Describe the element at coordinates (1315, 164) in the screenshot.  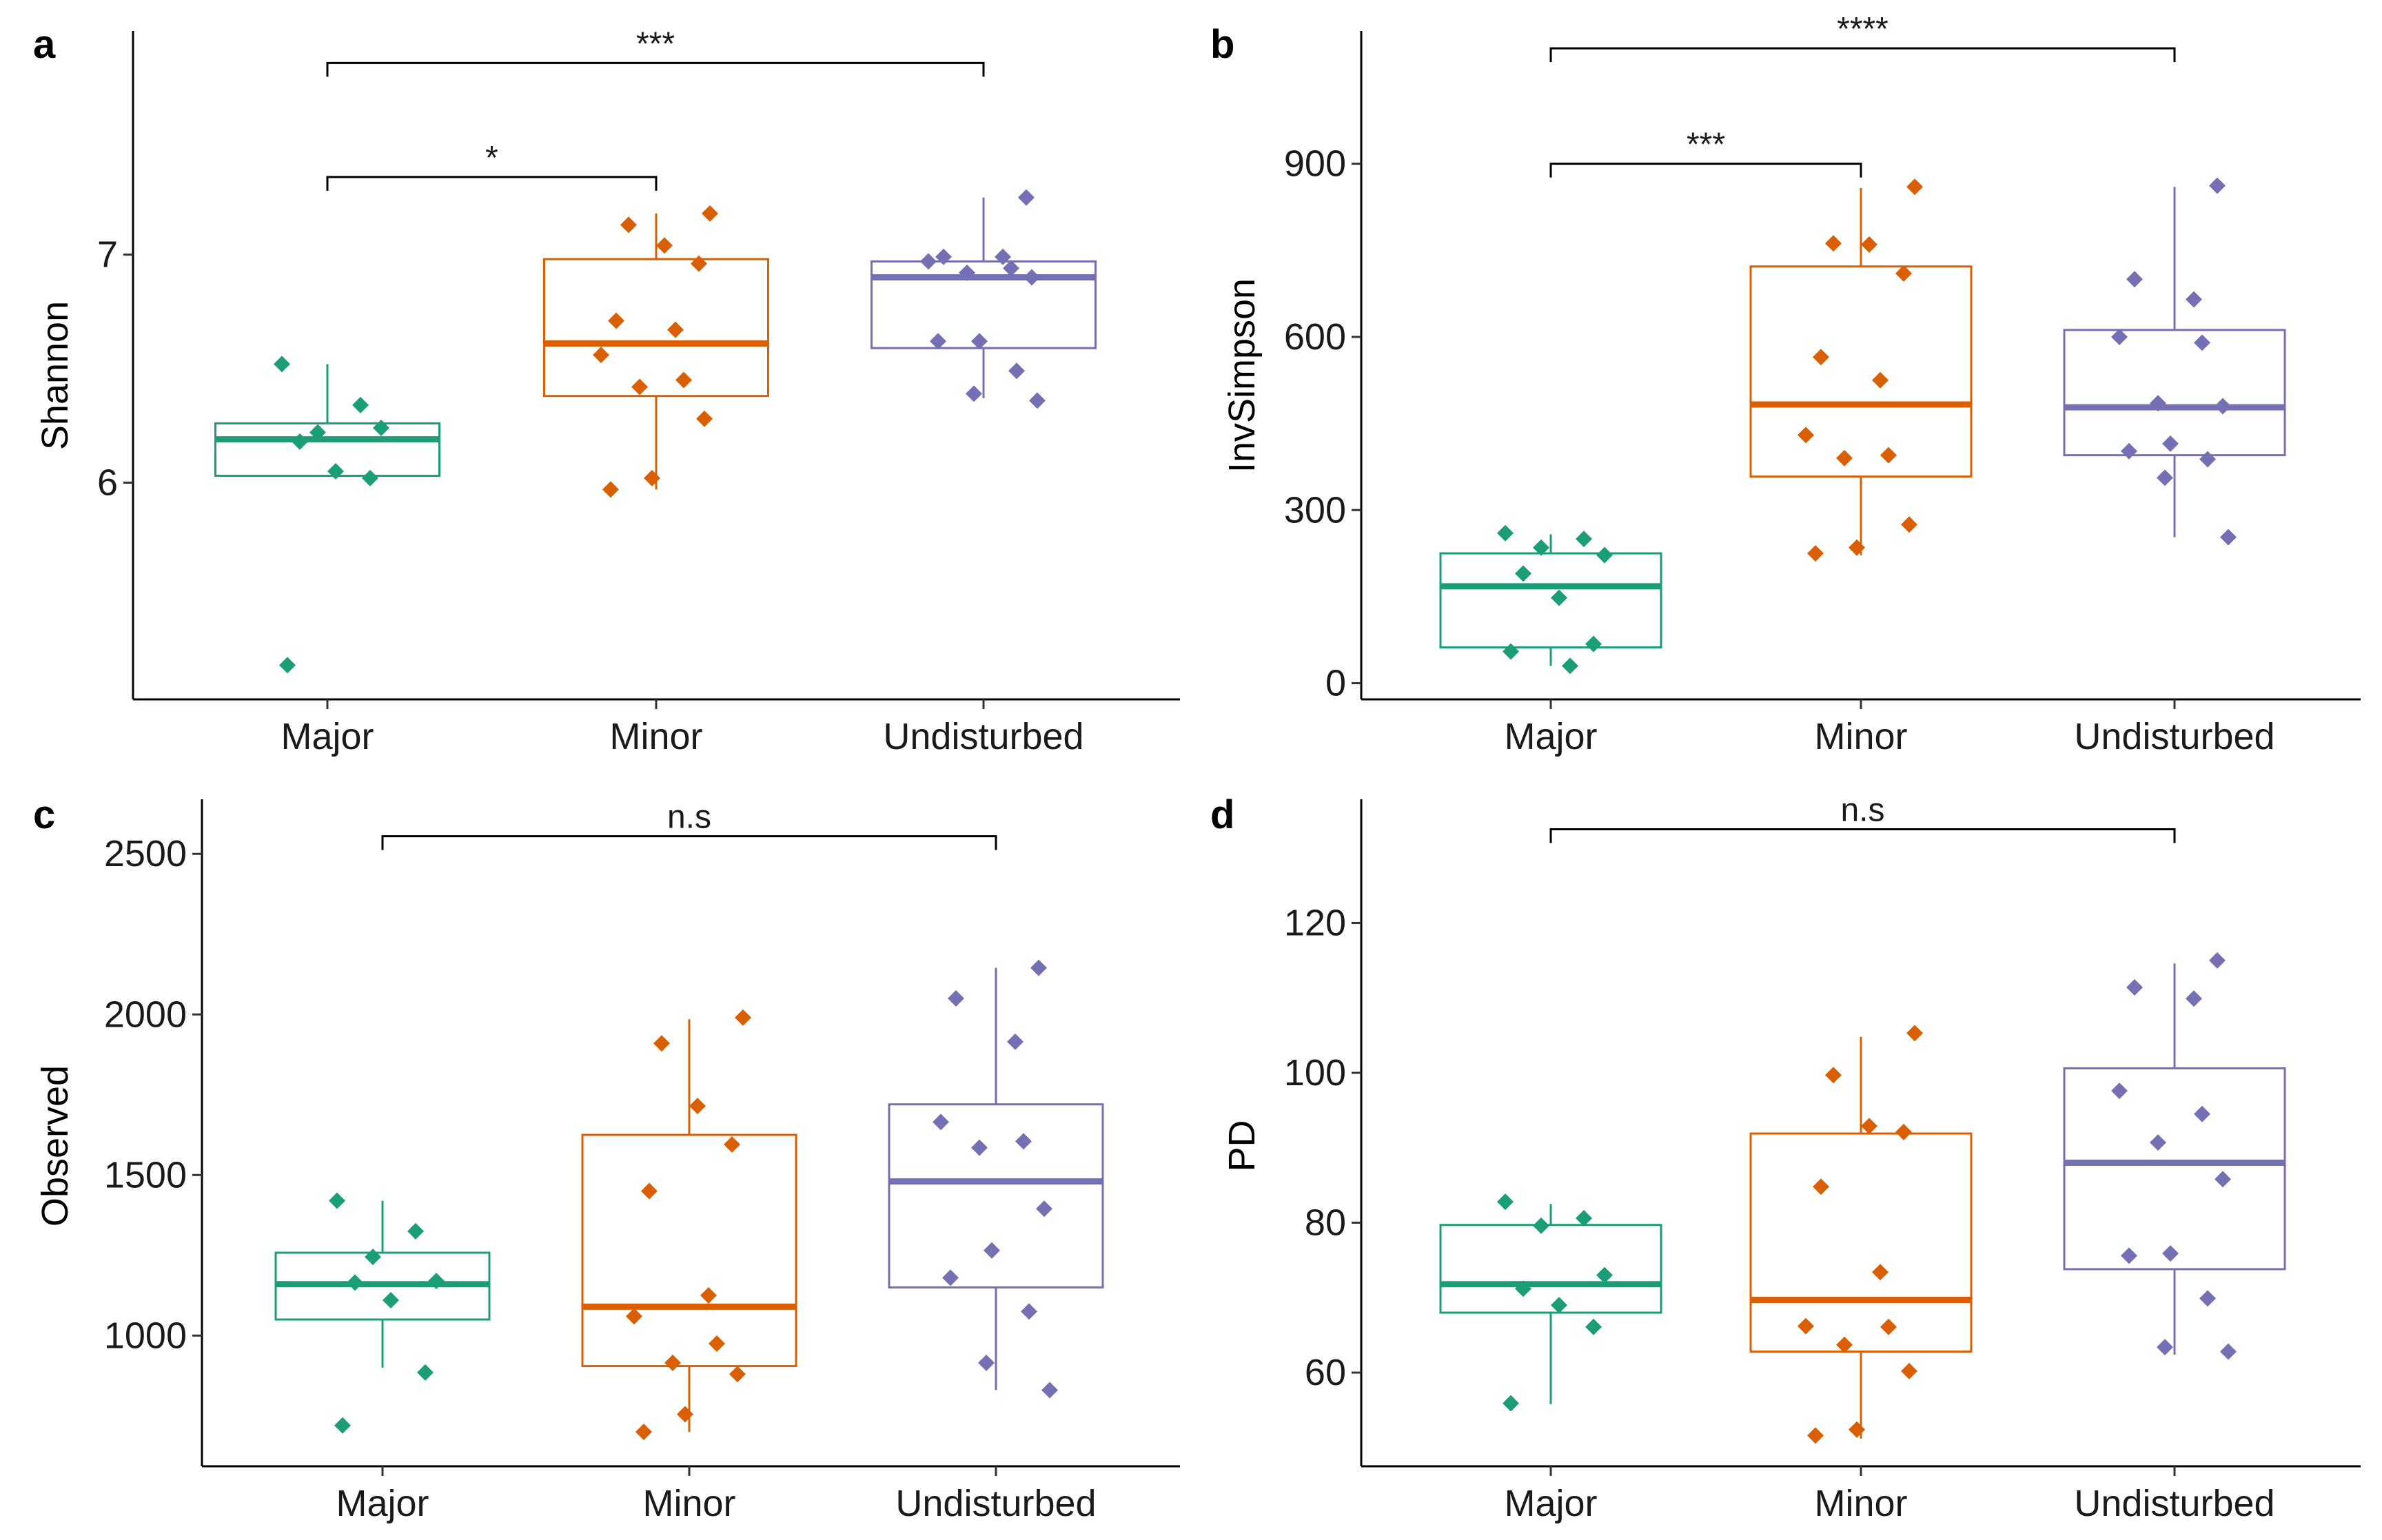
I see `y-tick-label: 900` at that location.